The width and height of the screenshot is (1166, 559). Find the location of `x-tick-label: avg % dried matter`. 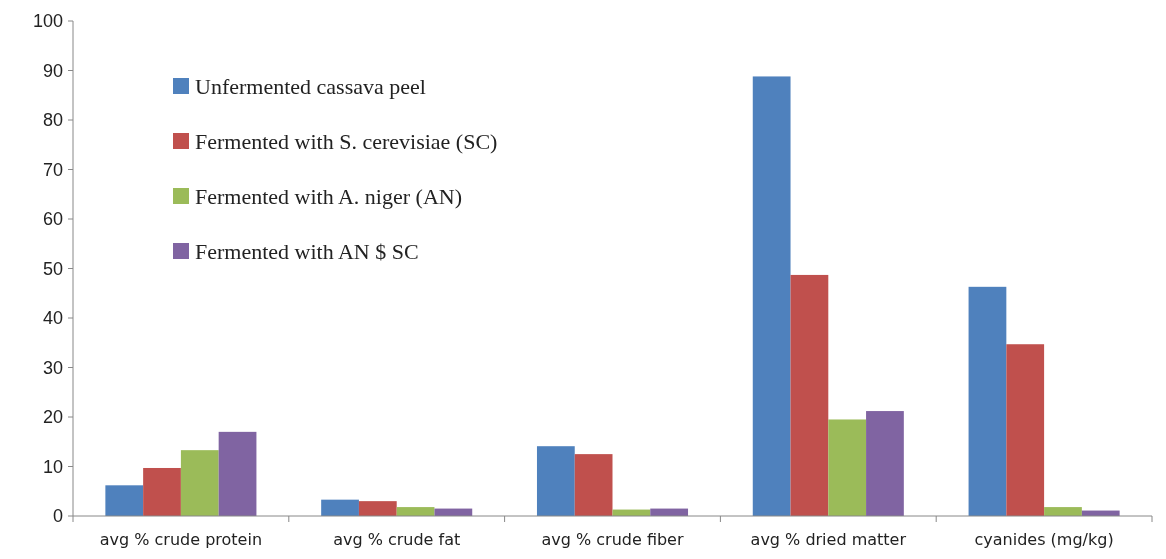

x-tick-label: avg % dried matter is located at coordinates (828, 539).